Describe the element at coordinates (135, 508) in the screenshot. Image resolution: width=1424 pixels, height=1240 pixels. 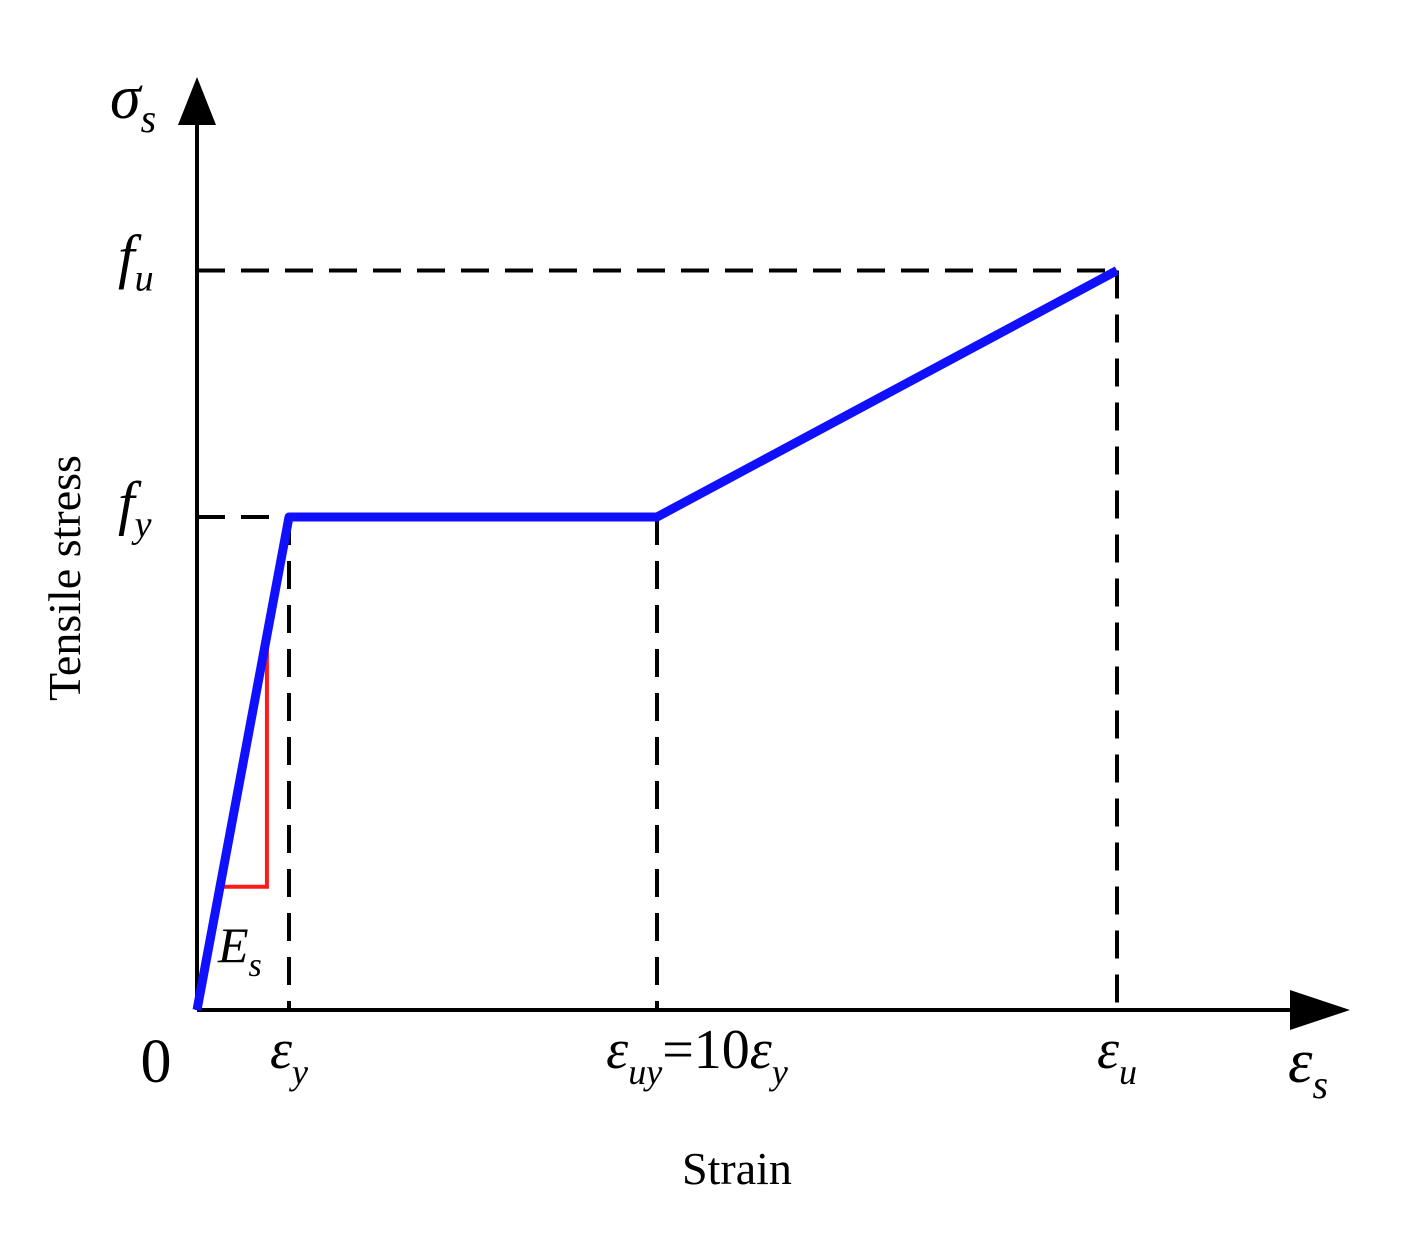
I see `y-tick-label: fy` at that location.